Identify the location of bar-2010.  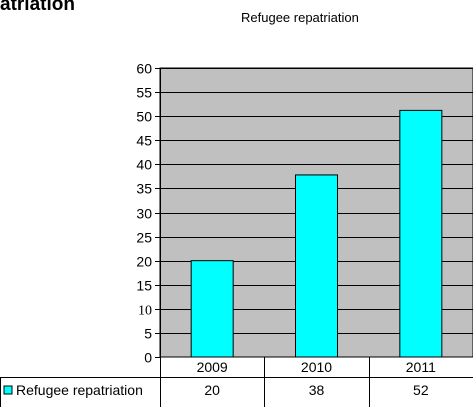
(316, 266).